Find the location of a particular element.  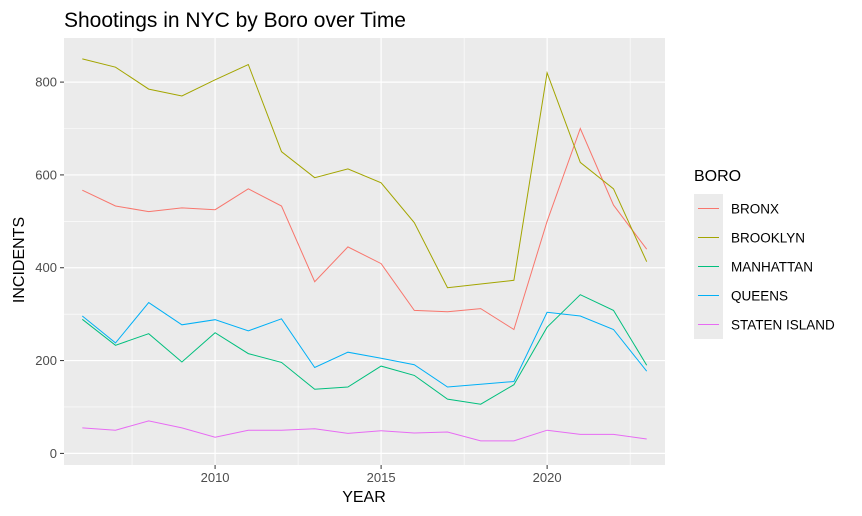

chart-title: Shootings in NYC by Boro over Time is located at coordinates (235, 20).